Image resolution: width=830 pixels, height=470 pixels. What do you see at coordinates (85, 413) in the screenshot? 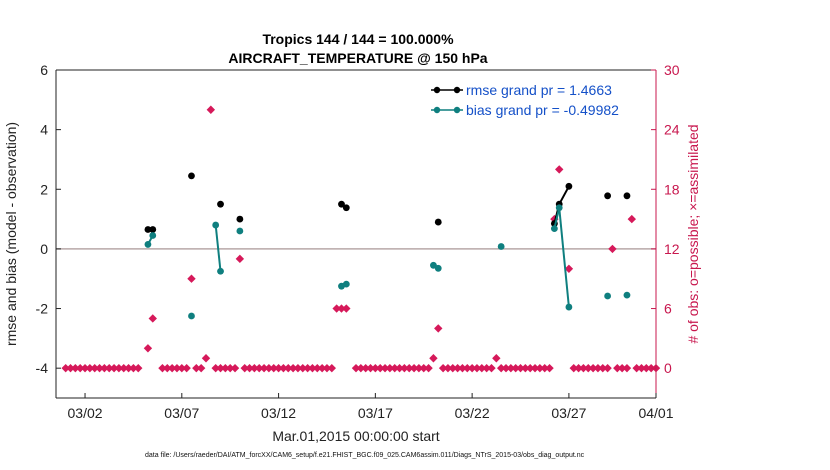
I see `x-tick-label: 03/02` at bounding box center [85, 413].